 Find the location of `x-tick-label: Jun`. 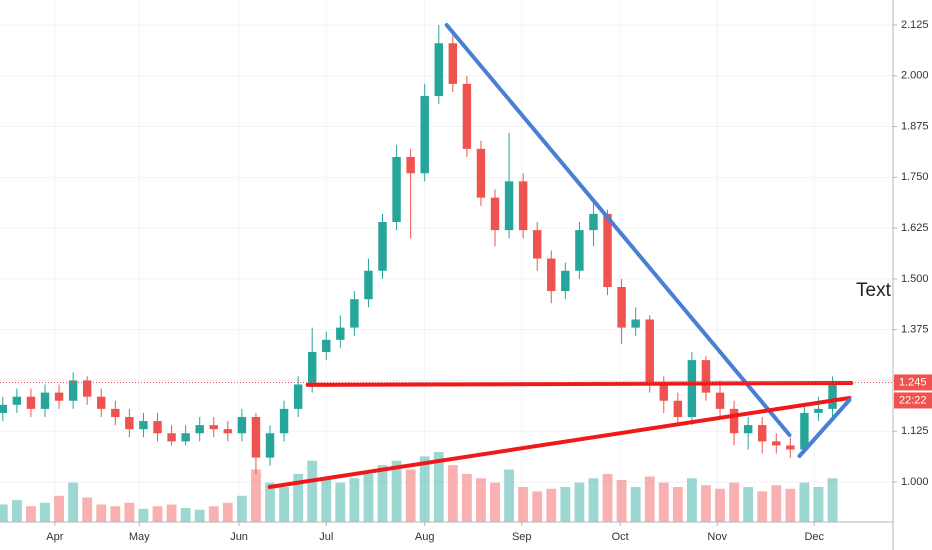

x-tick-label: Jun is located at coordinates (239, 537).